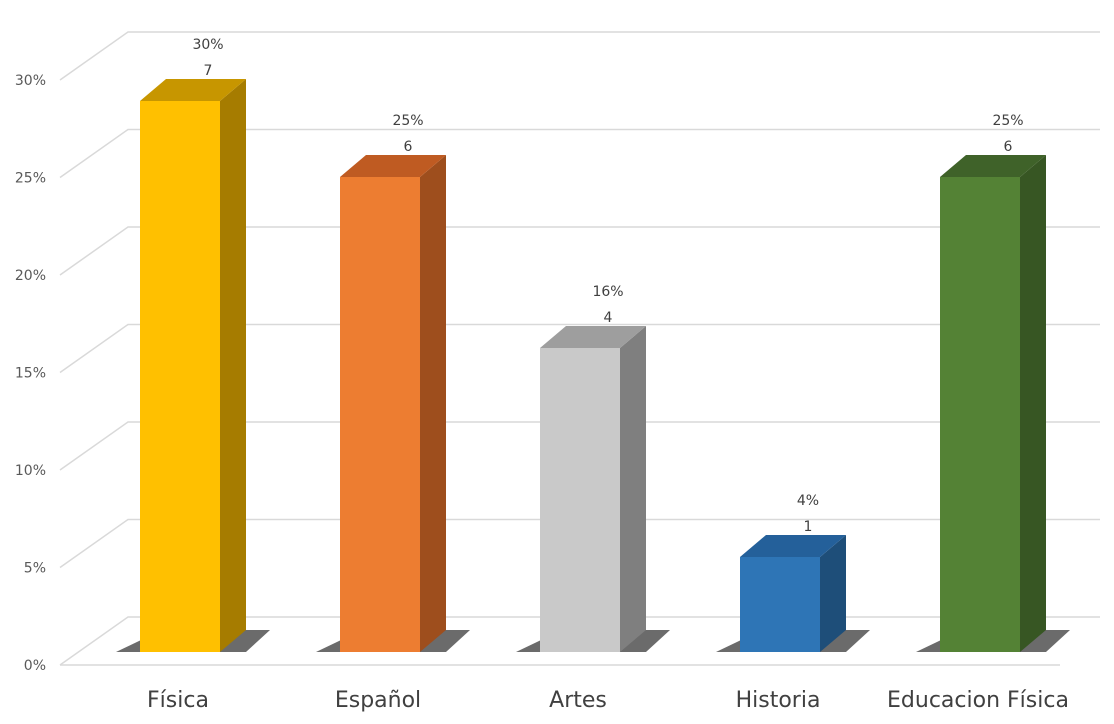 This screenshot has height=724, width=1114. Describe the element at coordinates (808, 527) in the screenshot. I see `data-label-count: 1` at that location.